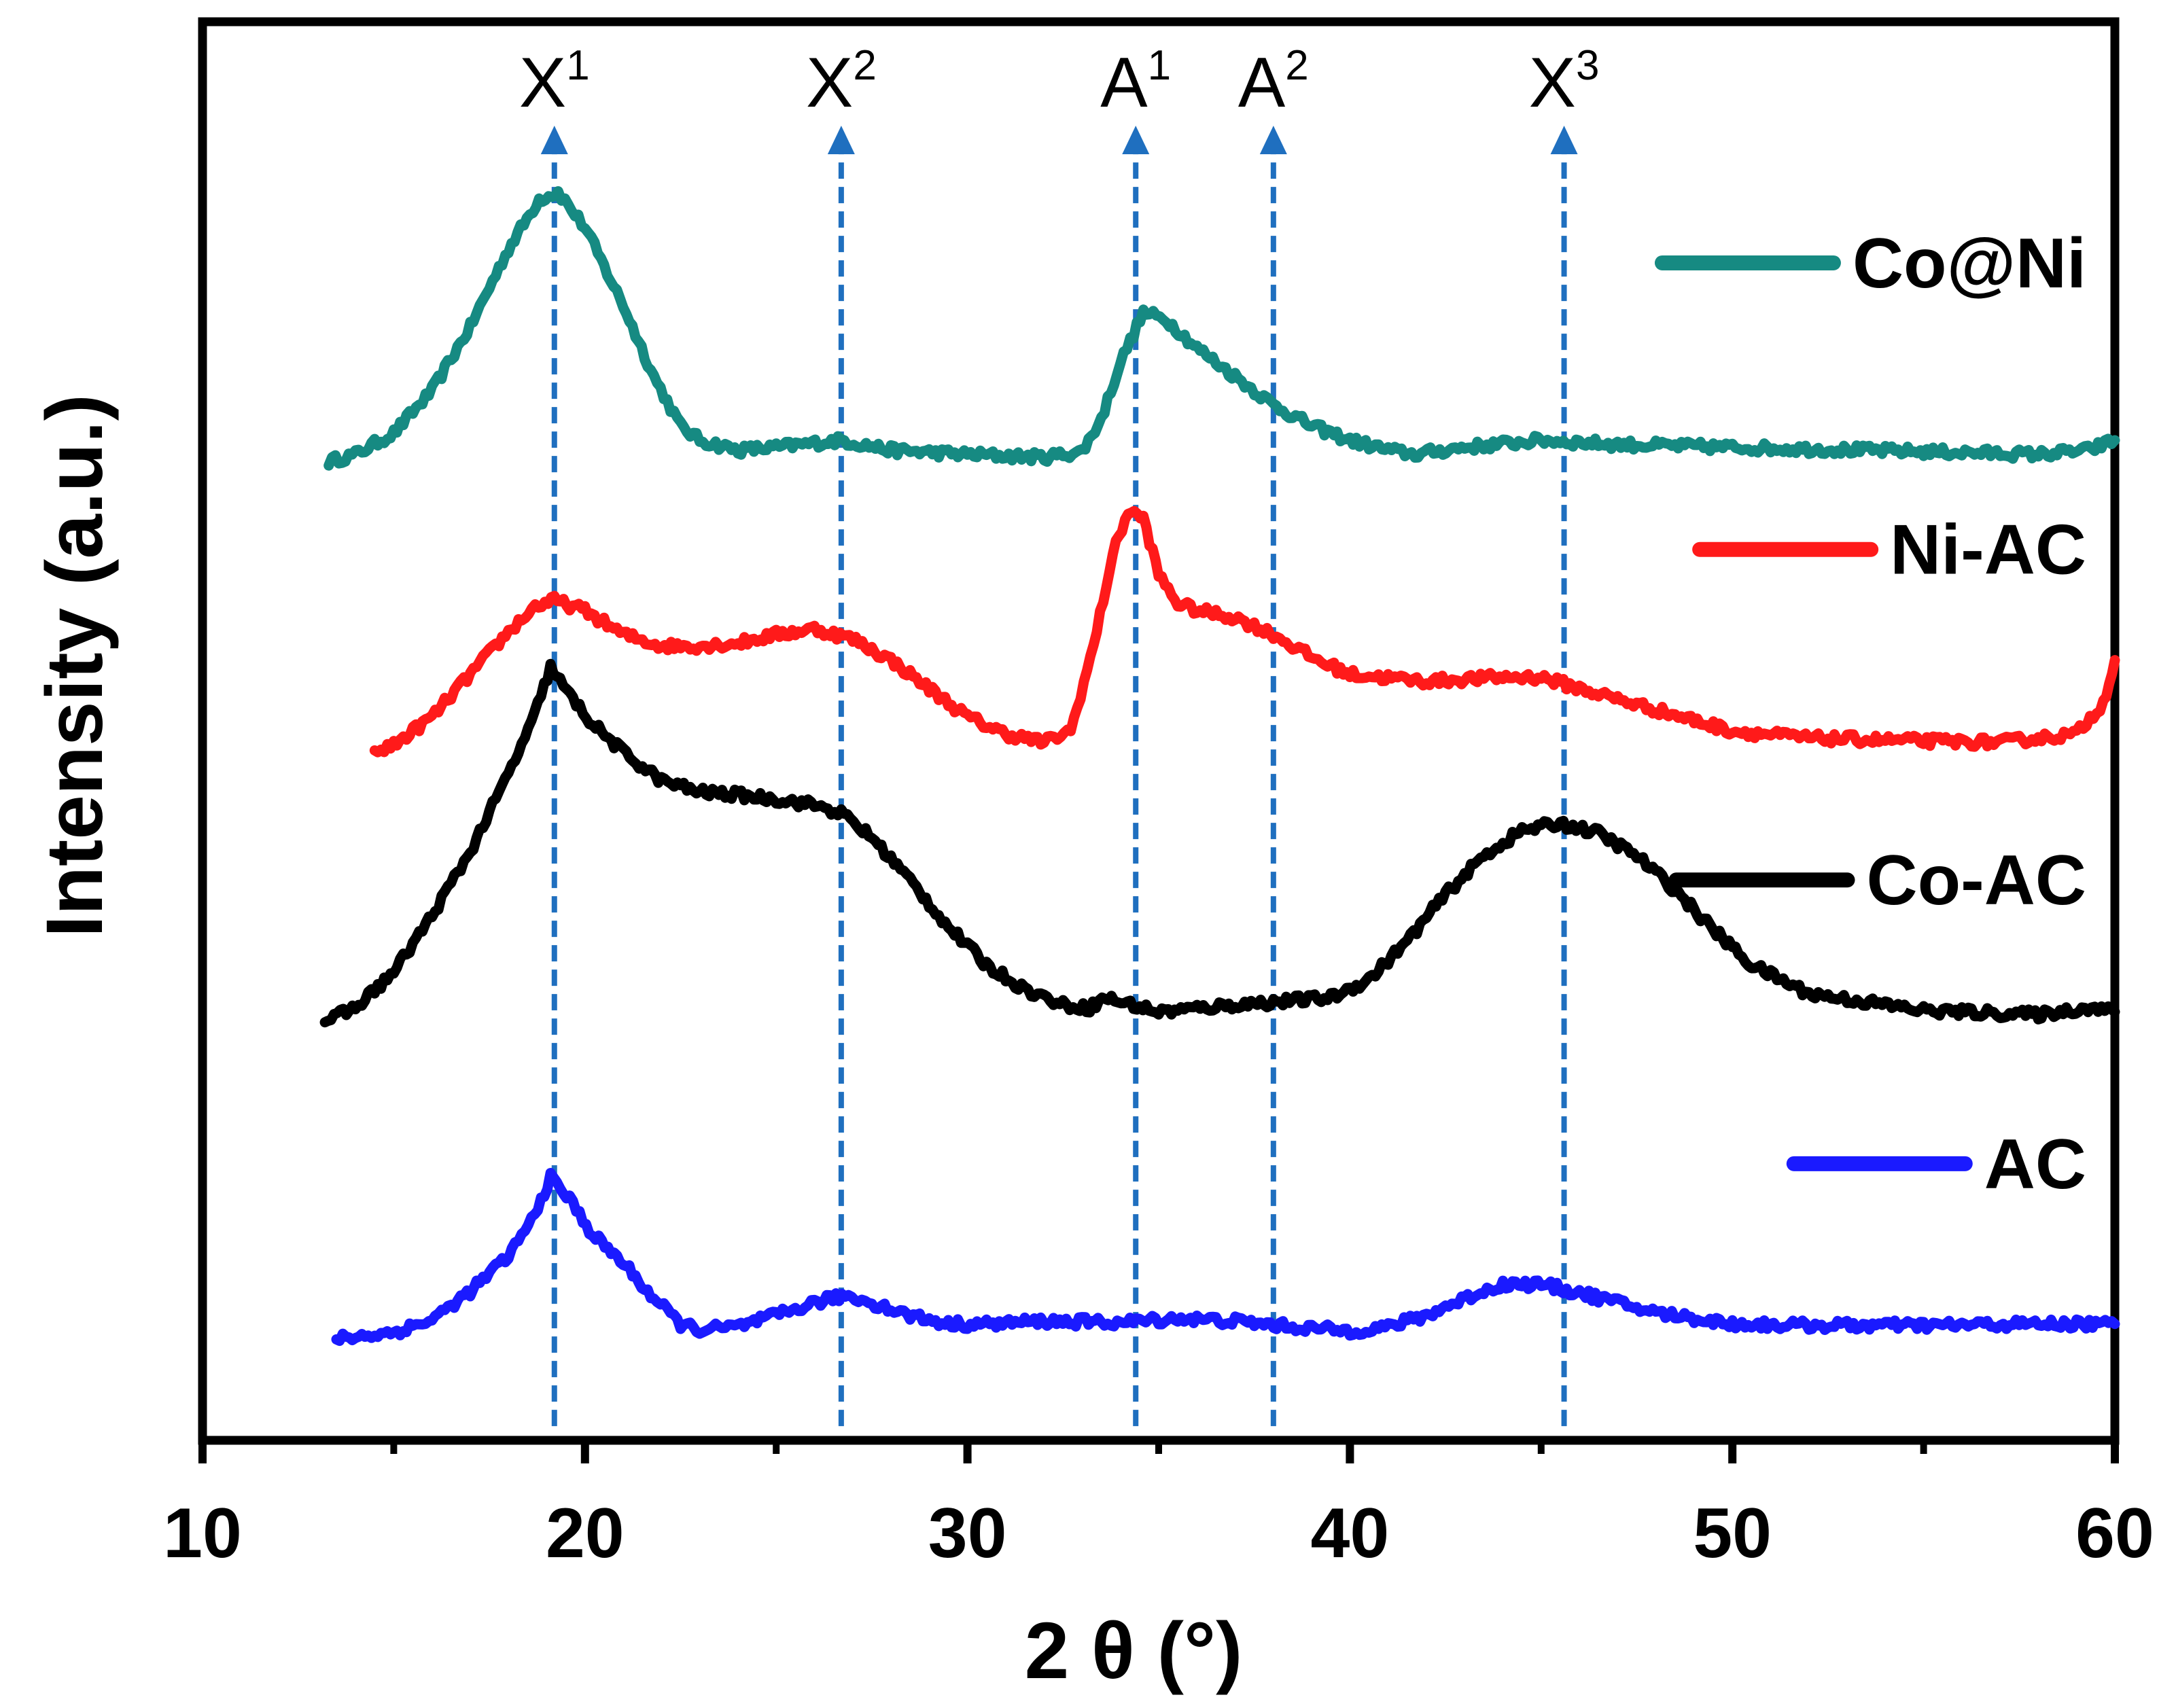 The width and height of the screenshot is (2176, 1708). Describe the element at coordinates (1732, 1533) in the screenshot. I see `x-tick-label: 50` at that location.